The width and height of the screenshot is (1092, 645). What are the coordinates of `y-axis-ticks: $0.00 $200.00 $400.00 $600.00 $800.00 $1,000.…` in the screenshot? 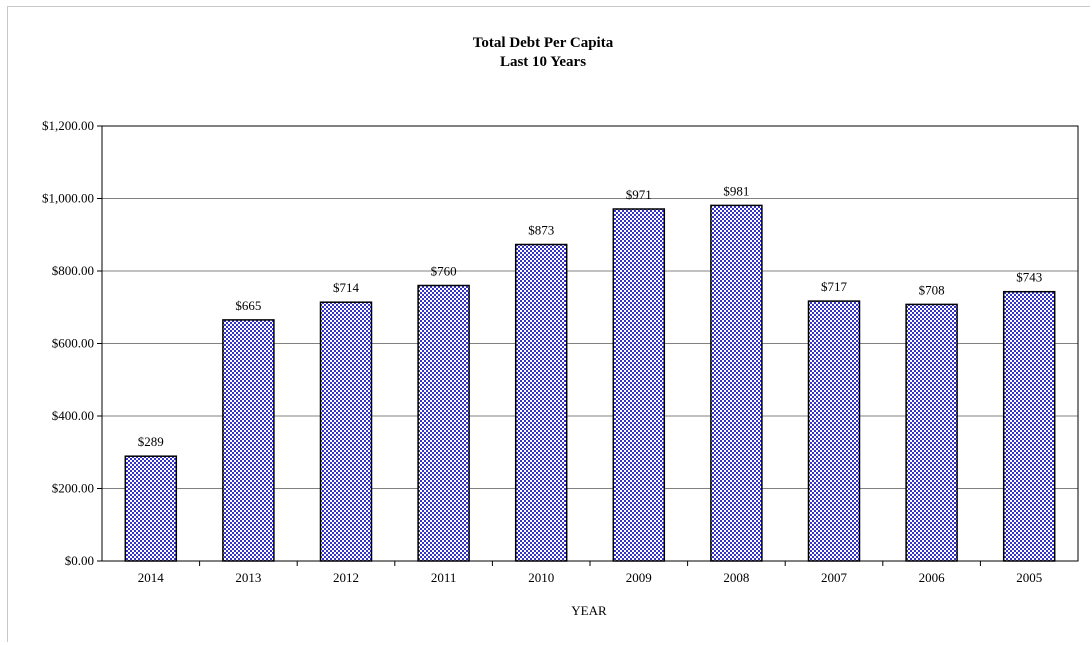 It's located at (72, 343).